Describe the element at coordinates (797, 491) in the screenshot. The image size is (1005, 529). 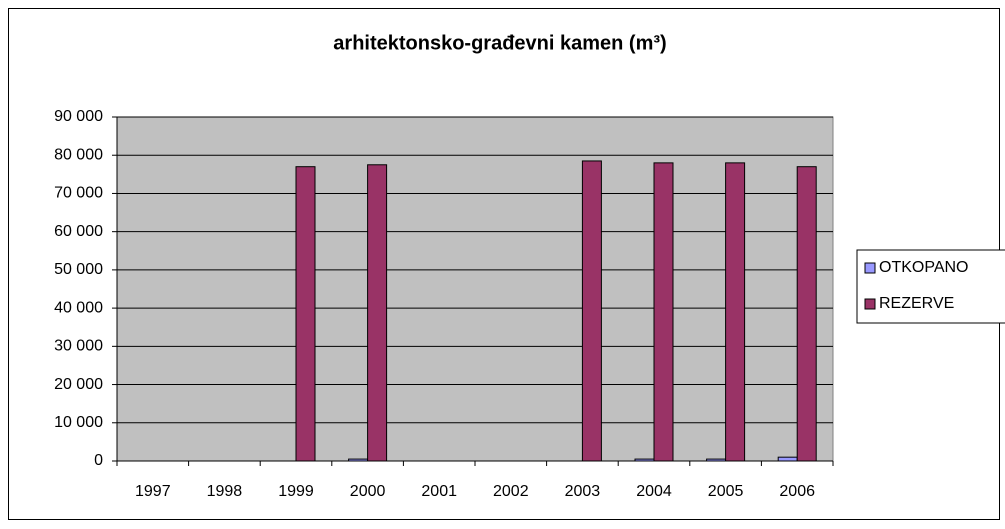
I see `x-tick-label: 2006` at that location.